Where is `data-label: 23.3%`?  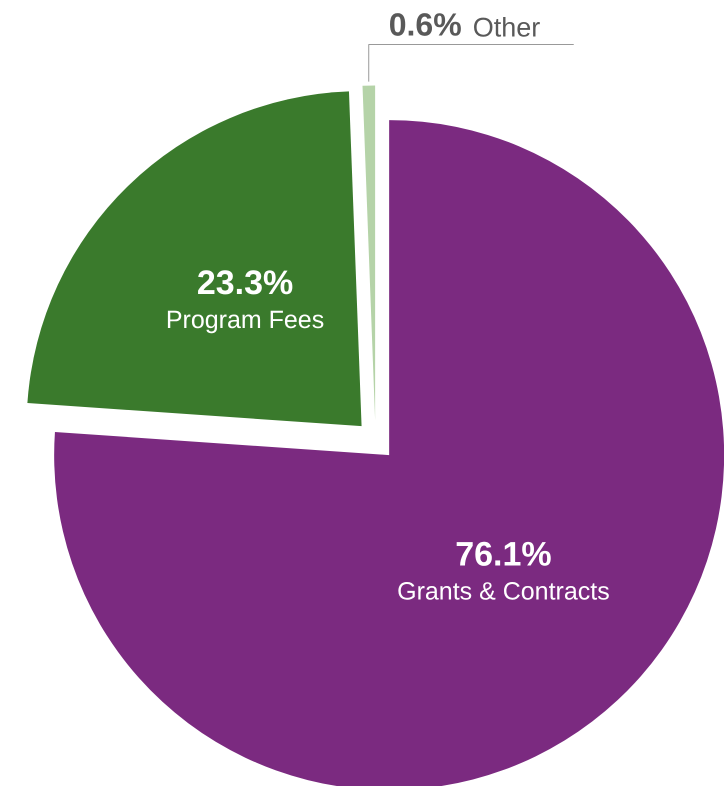
data-label: 23.3% is located at coordinates (245, 283).